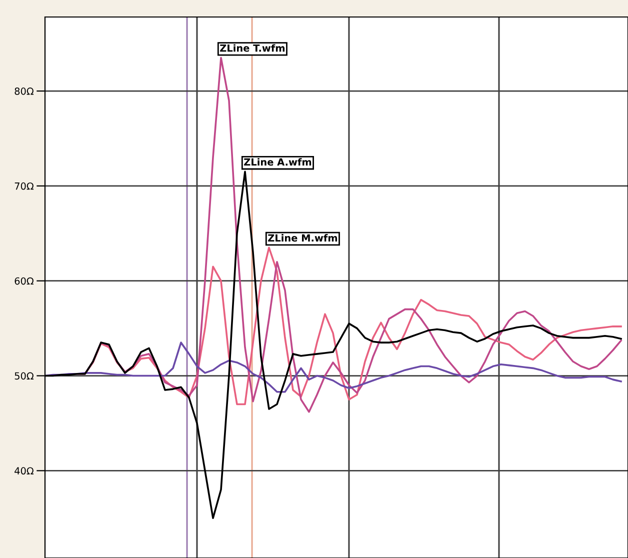 The width and height of the screenshot is (628, 558). What do you see at coordinates (303, 238) in the screenshot?
I see `series-label: ZLine M.wfm` at bounding box center [303, 238].